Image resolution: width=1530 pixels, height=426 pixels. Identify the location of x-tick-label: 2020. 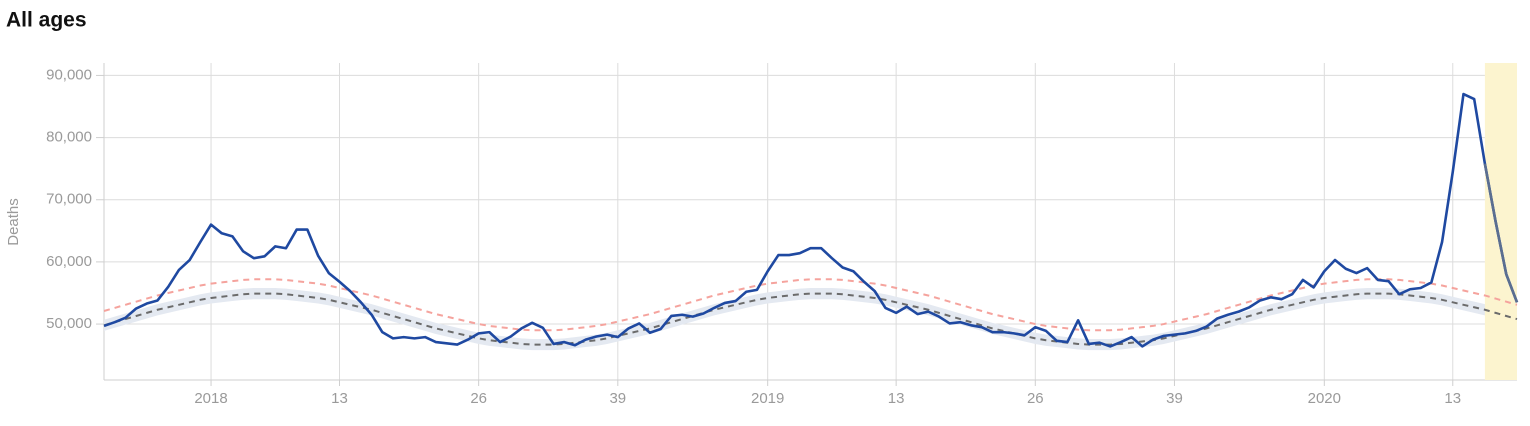
(1324, 398).